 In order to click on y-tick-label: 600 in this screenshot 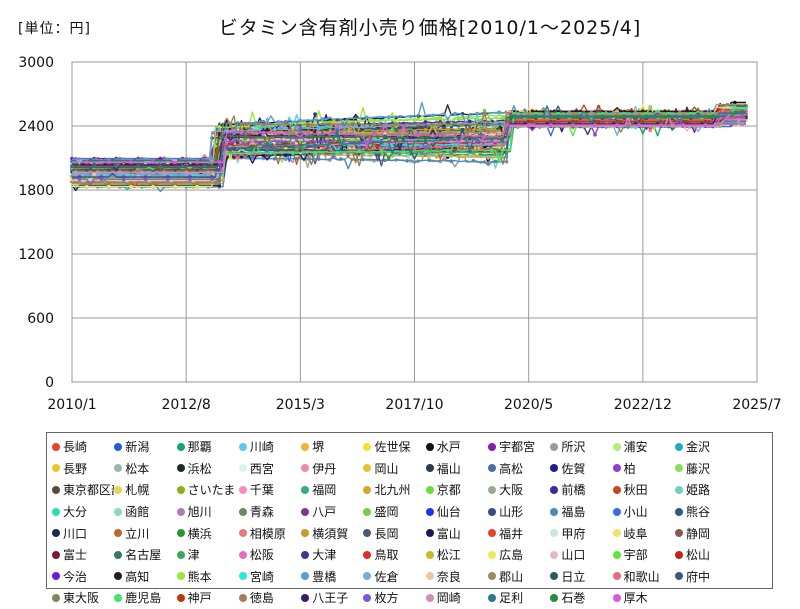, I will do `click(40, 319)`.